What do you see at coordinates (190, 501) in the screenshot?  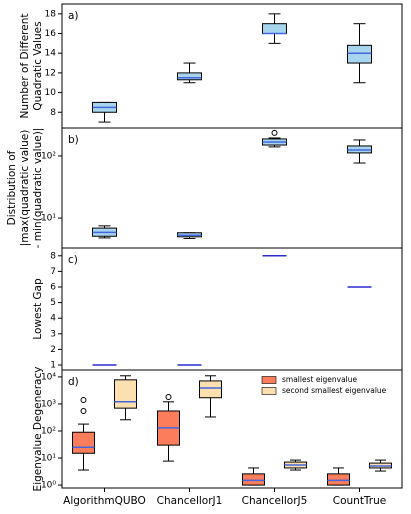 I see `x-tick-label: ChancellorJ1` at bounding box center [190, 501].